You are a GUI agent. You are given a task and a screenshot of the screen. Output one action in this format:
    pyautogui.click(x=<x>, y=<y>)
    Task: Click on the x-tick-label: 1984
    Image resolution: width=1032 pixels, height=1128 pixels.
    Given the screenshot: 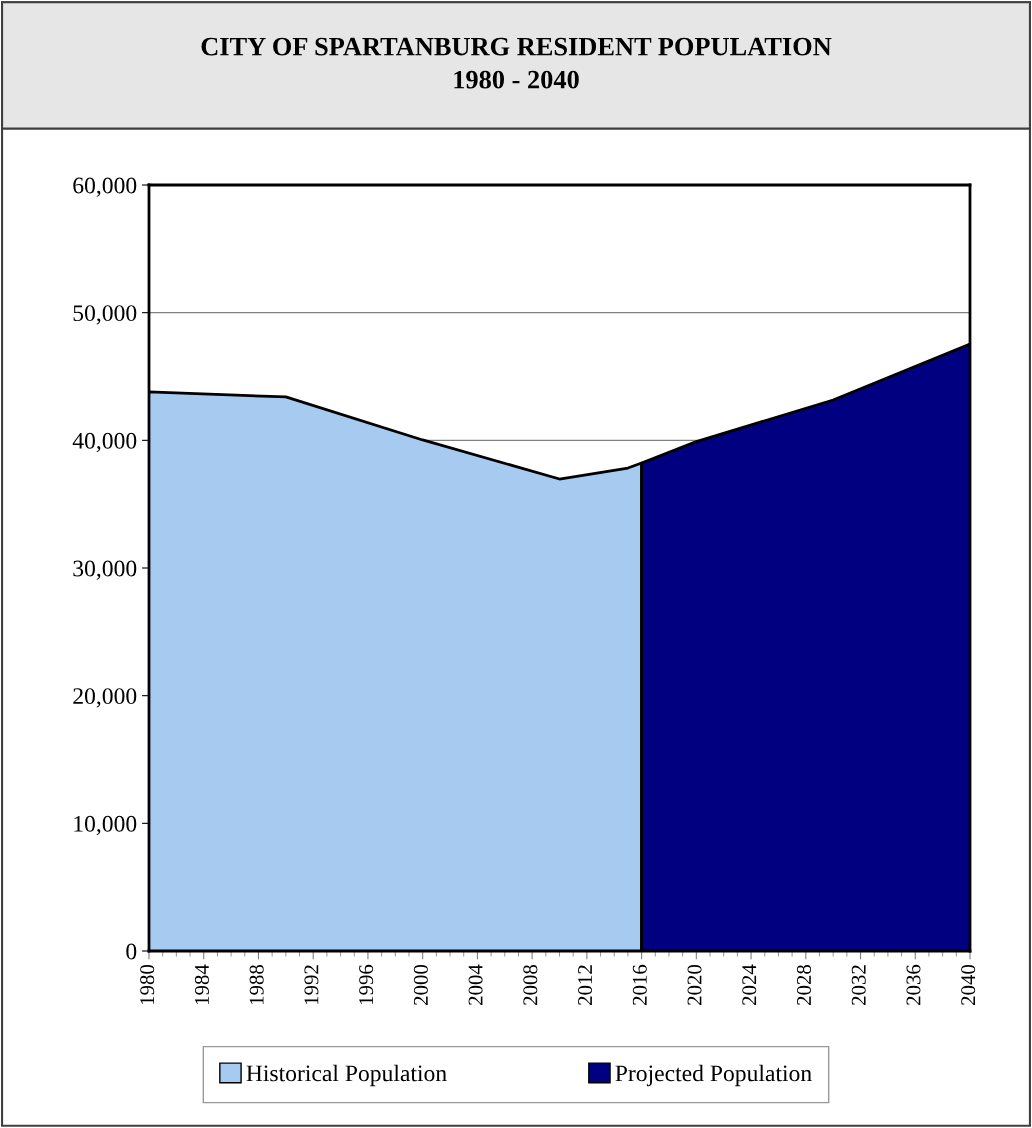 What is the action you would take?
    pyautogui.click(x=201, y=984)
    